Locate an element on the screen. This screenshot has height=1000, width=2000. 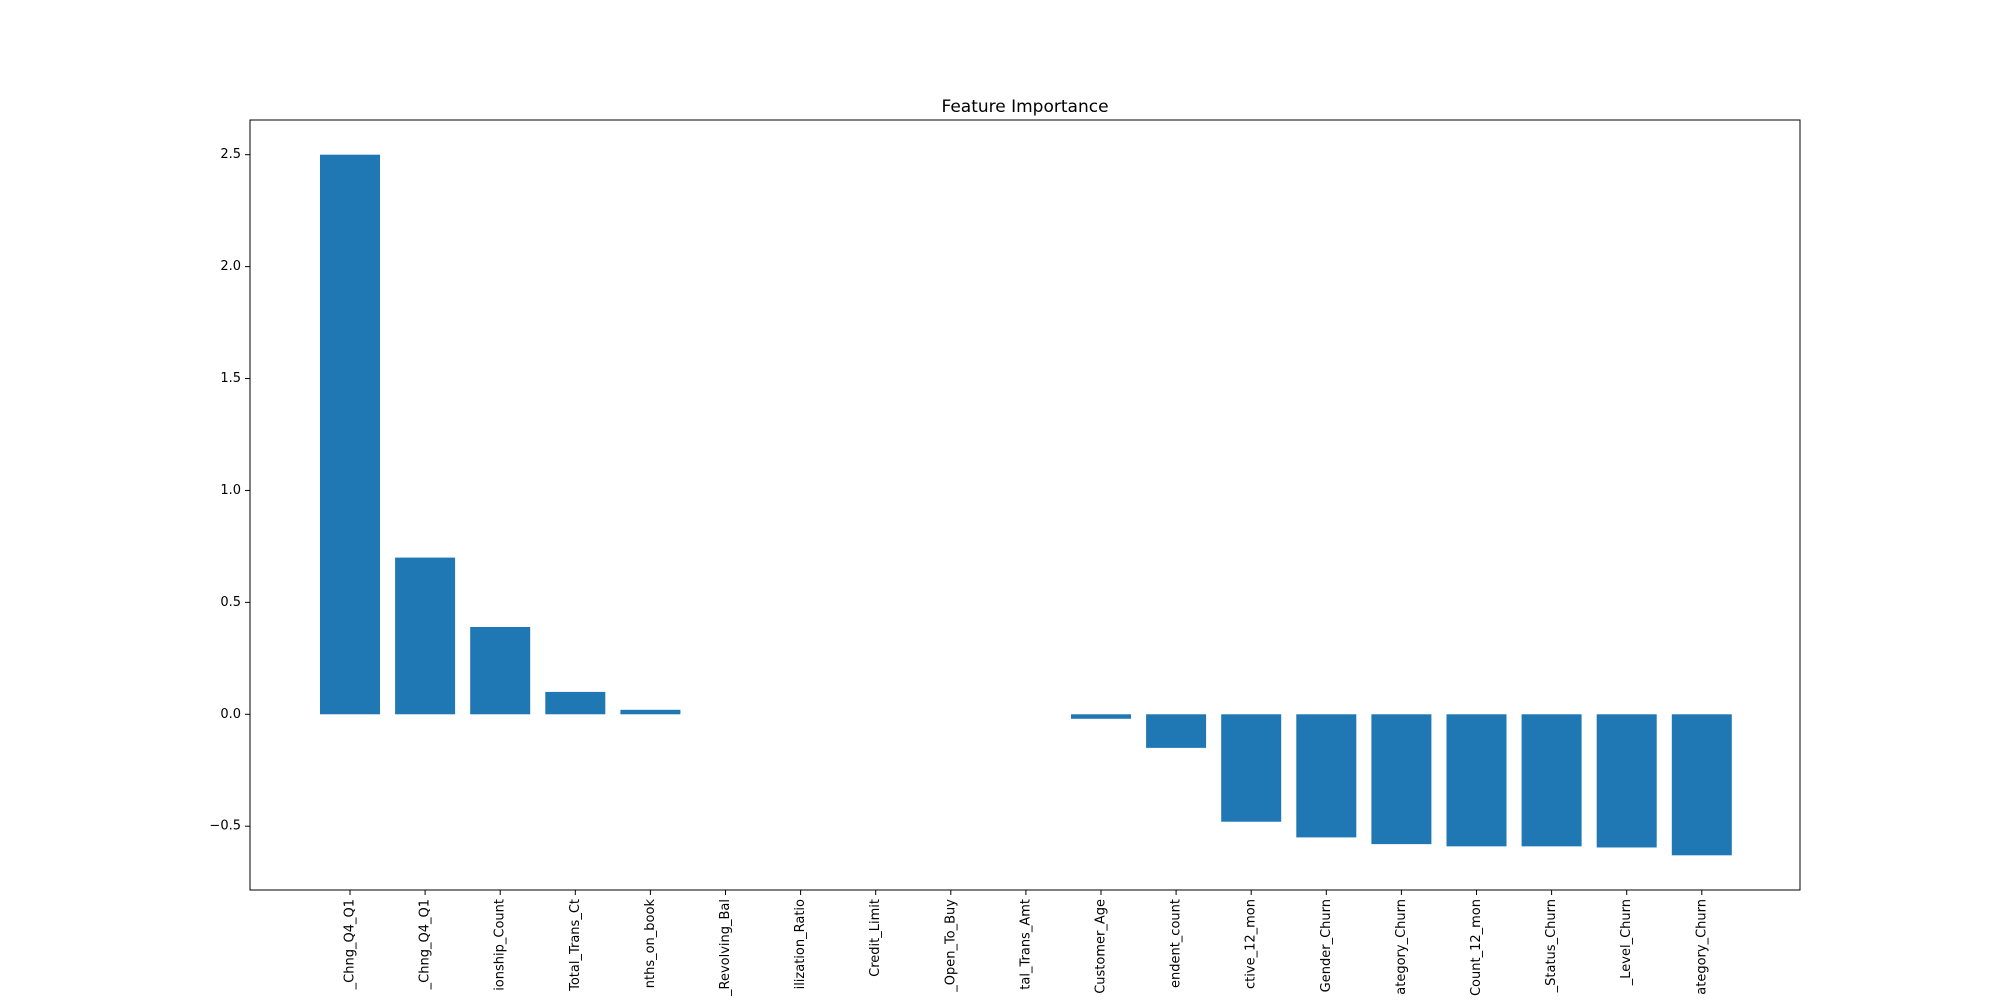
x-tick-label: ilization_Ratio is located at coordinates (800, 944).